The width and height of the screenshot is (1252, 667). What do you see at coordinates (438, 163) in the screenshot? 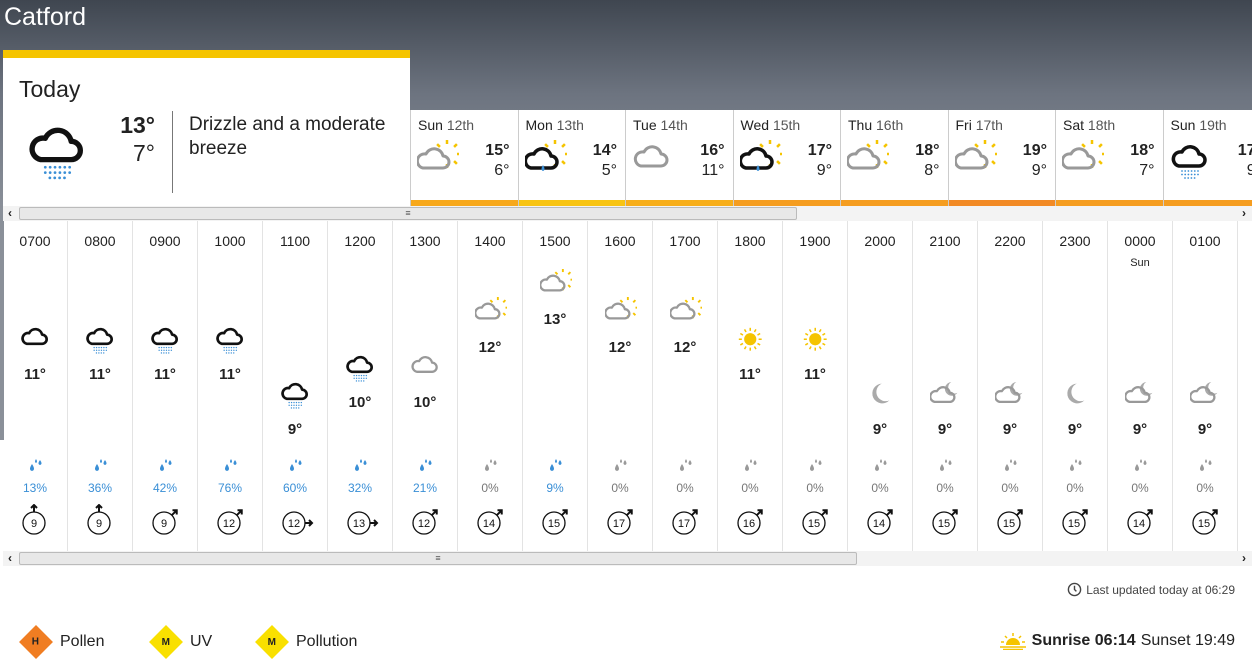
I see `sun-cloud-grey-icon` at bounding box center [438, 163].